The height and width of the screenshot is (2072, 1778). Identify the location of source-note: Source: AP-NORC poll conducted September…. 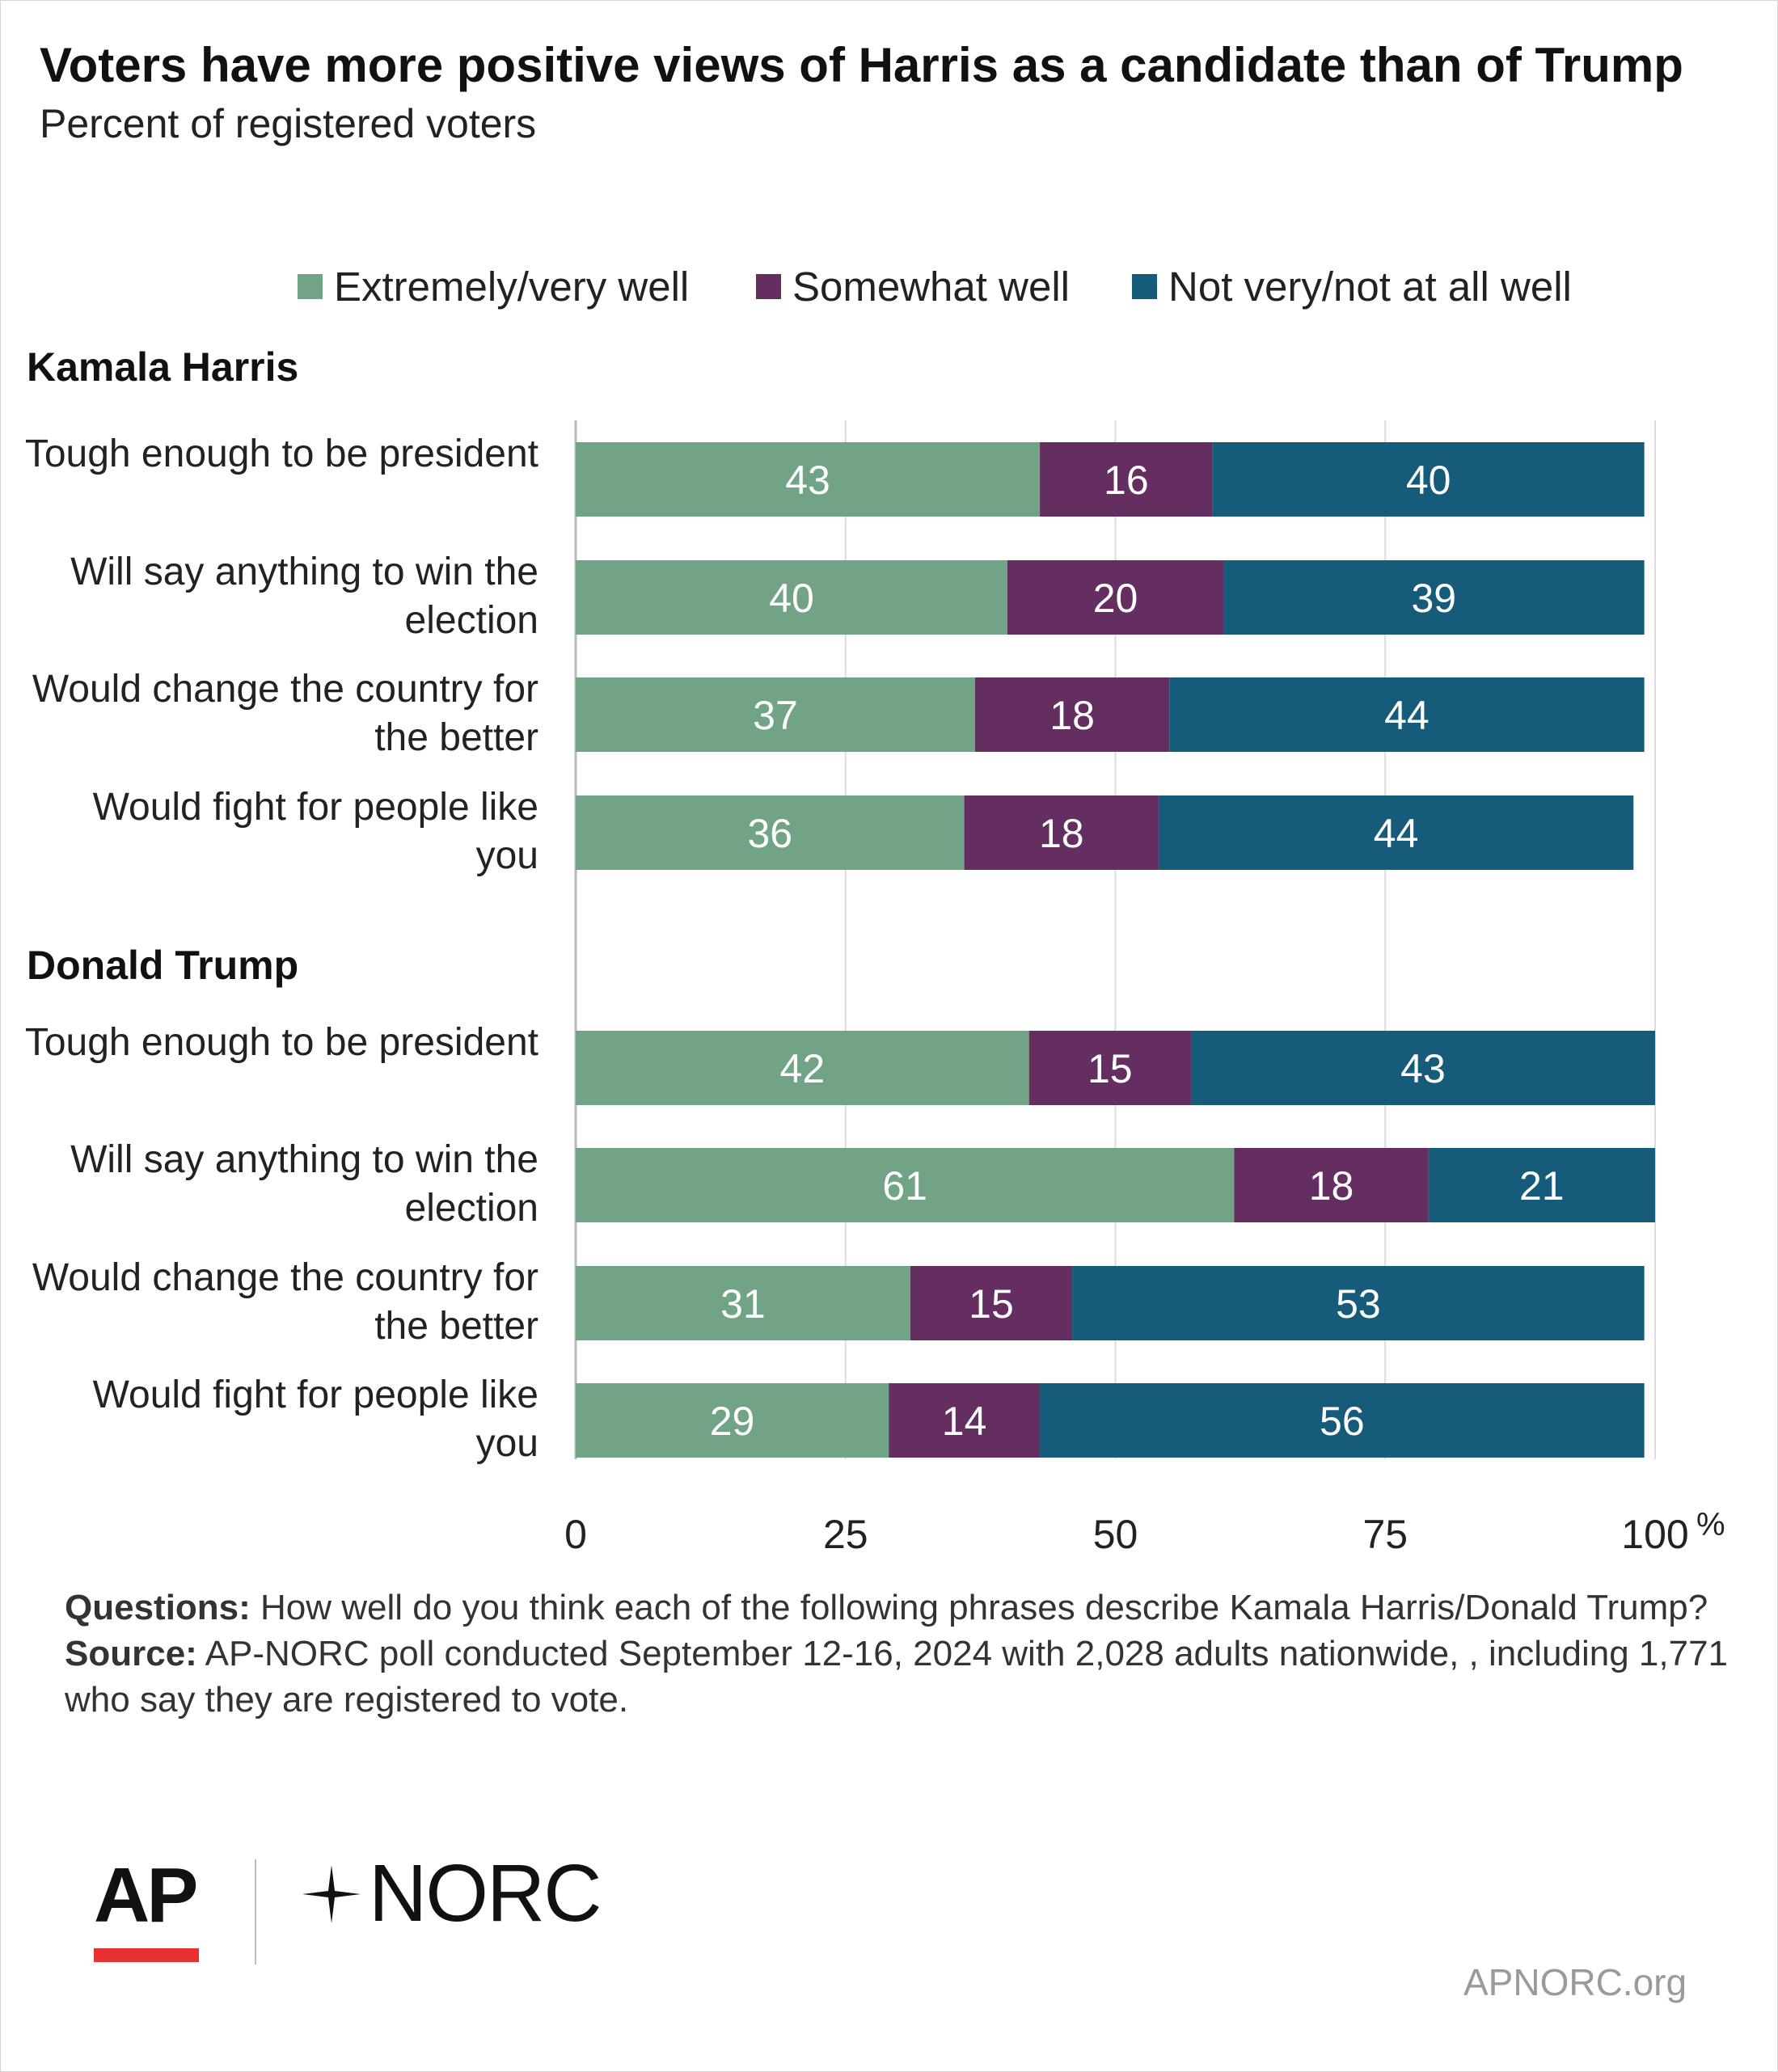
(897, 1677).